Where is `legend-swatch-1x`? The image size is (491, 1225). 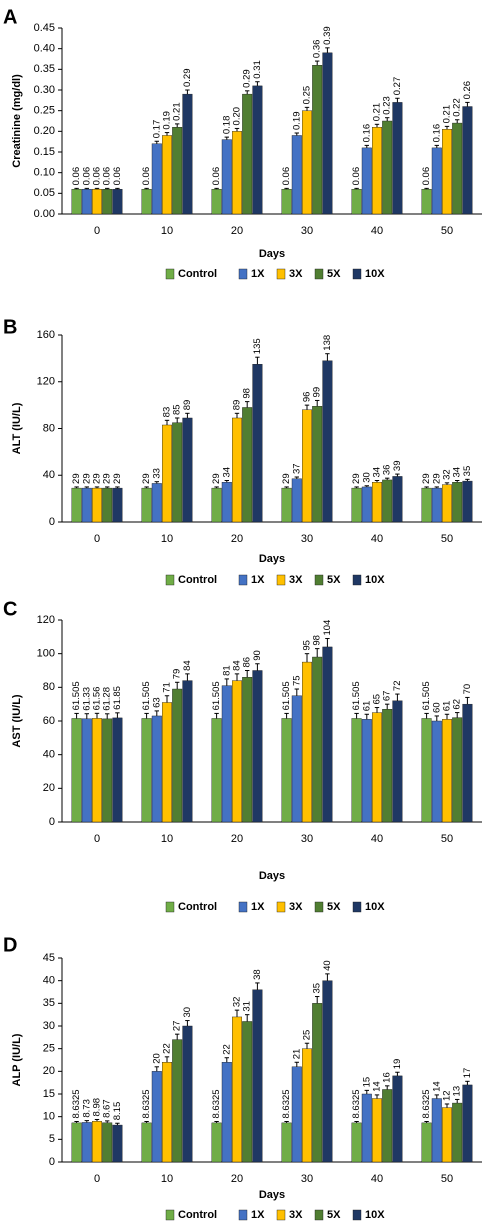
legend-swatch-1x is located at coordinates (243, 580).